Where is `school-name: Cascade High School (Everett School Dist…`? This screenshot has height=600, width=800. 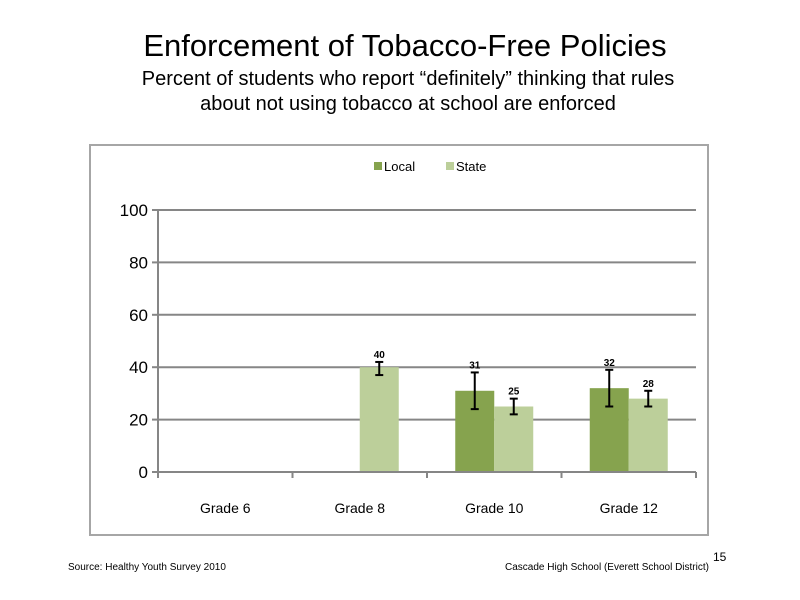 school-name: Cascade High School (Everett School Dist… is located at coordinates (607, 567).